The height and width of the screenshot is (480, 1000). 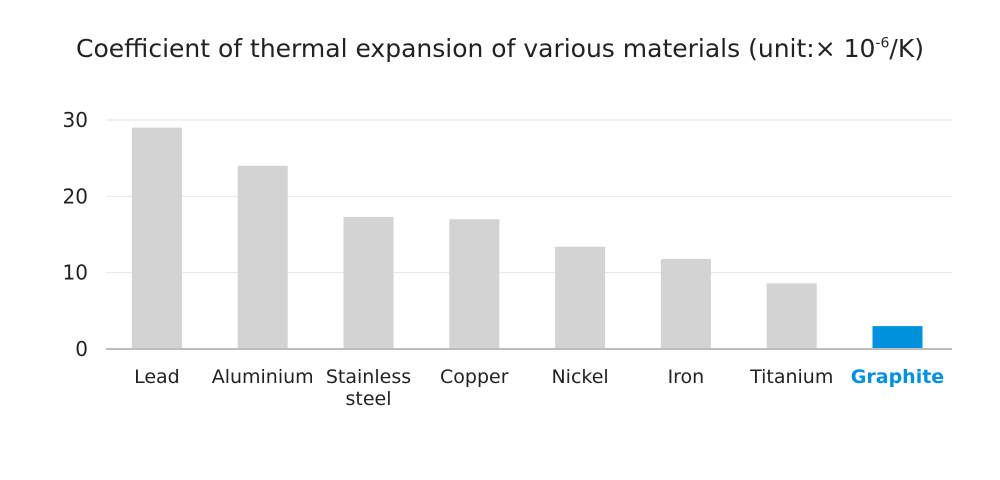 I want to click on x-tick-label-line: Titanium, so click(x=791, y=377).